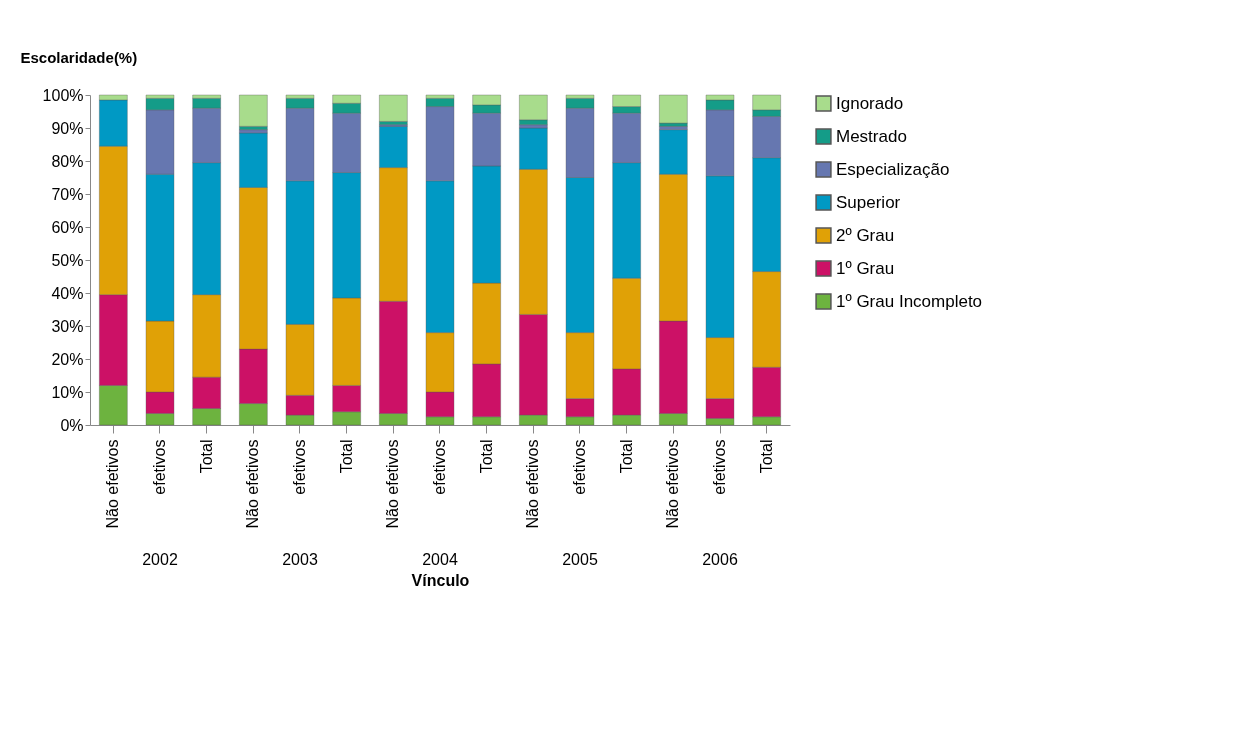 This screenshot has width=1238, height=751. Describe the element at coordinates (67, 260) in the screenshot. I see `y-tick-label: 50%` at that location.